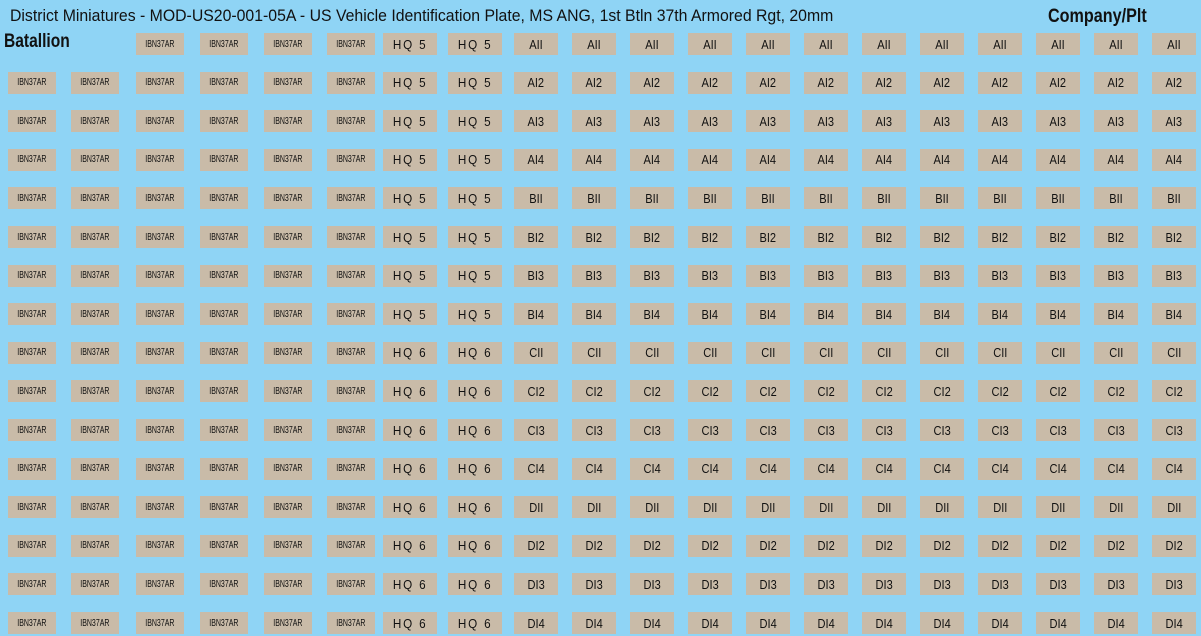 The image size is (1201, 636). I want to click on company-plate: DI3, so click(942, 584).